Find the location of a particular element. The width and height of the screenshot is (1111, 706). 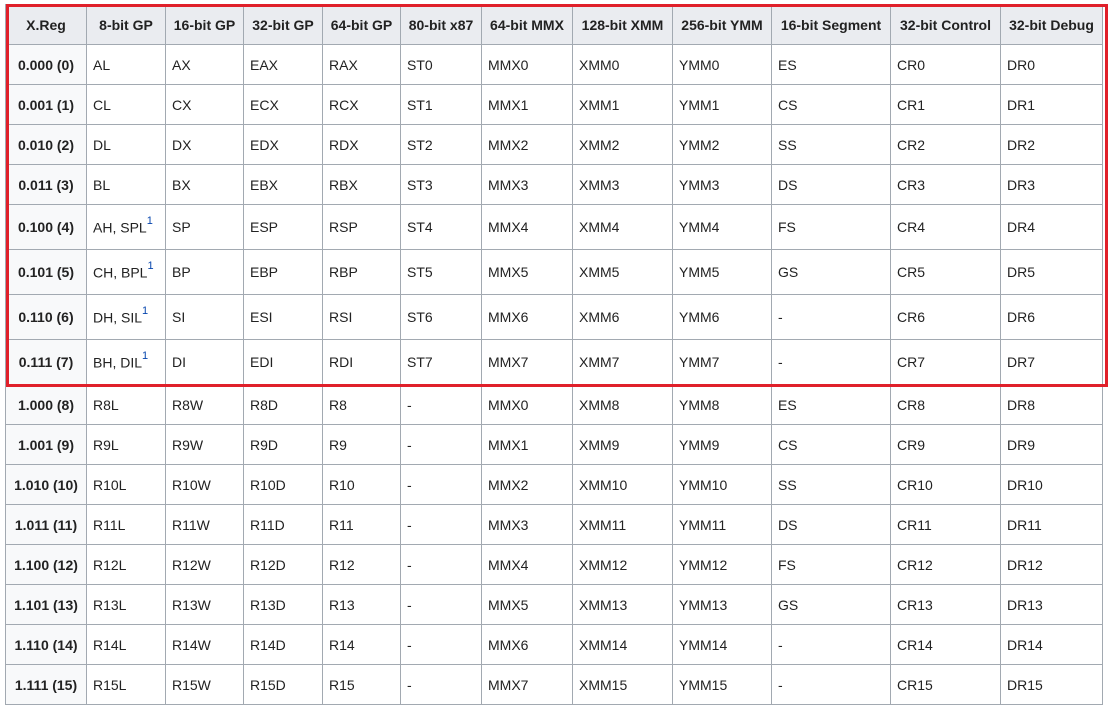

gp8-cell: BH, DIL1 is located at coordinates (126, 362).